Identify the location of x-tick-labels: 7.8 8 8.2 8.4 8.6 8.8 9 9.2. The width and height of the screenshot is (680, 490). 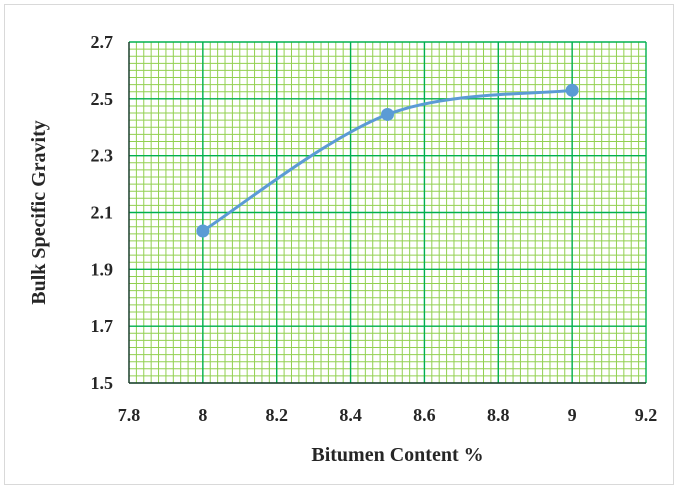
(388, 415).